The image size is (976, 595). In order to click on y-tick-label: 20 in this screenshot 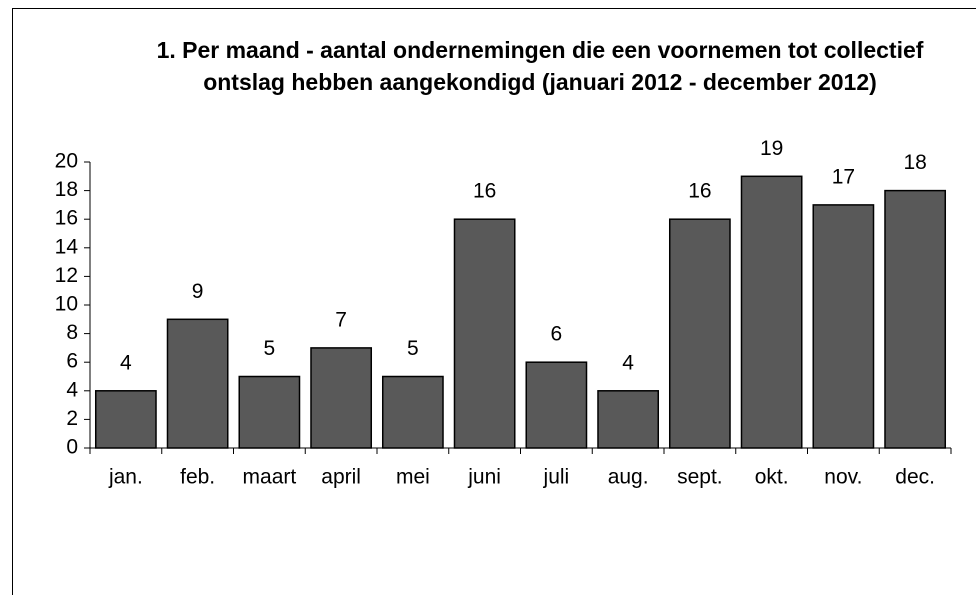, I will do `click(66, 161)`.